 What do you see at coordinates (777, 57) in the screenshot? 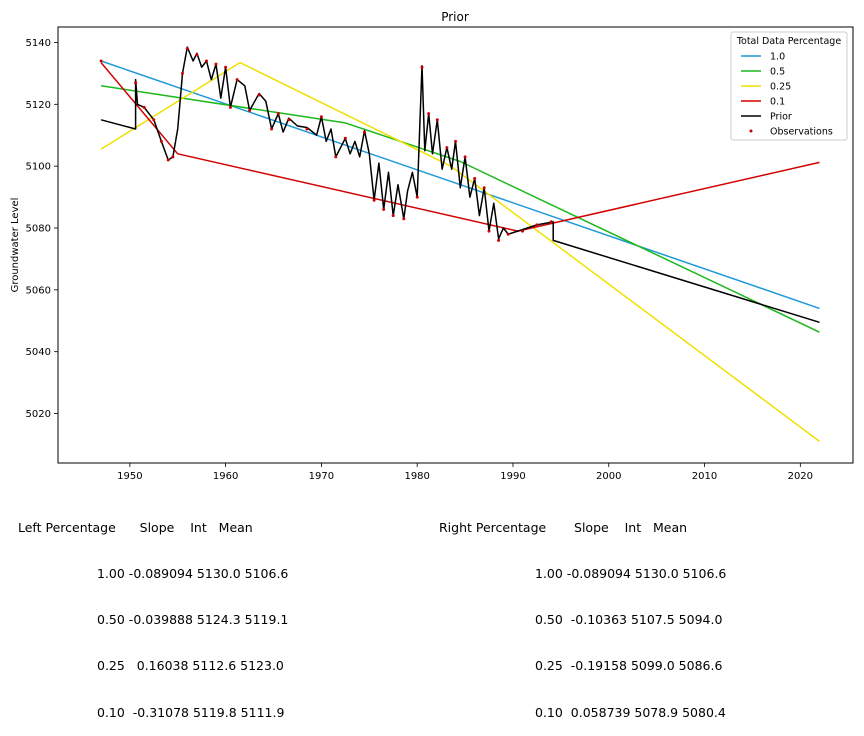
I see `legend-entry-1-0: 1.0` at bounding box center [777, 57].